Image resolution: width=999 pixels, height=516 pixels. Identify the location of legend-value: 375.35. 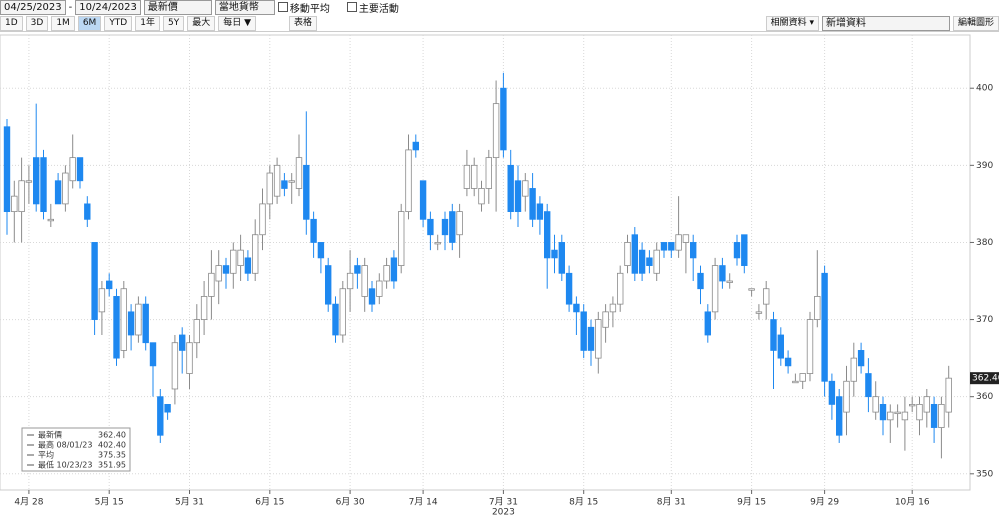
(112, 455).